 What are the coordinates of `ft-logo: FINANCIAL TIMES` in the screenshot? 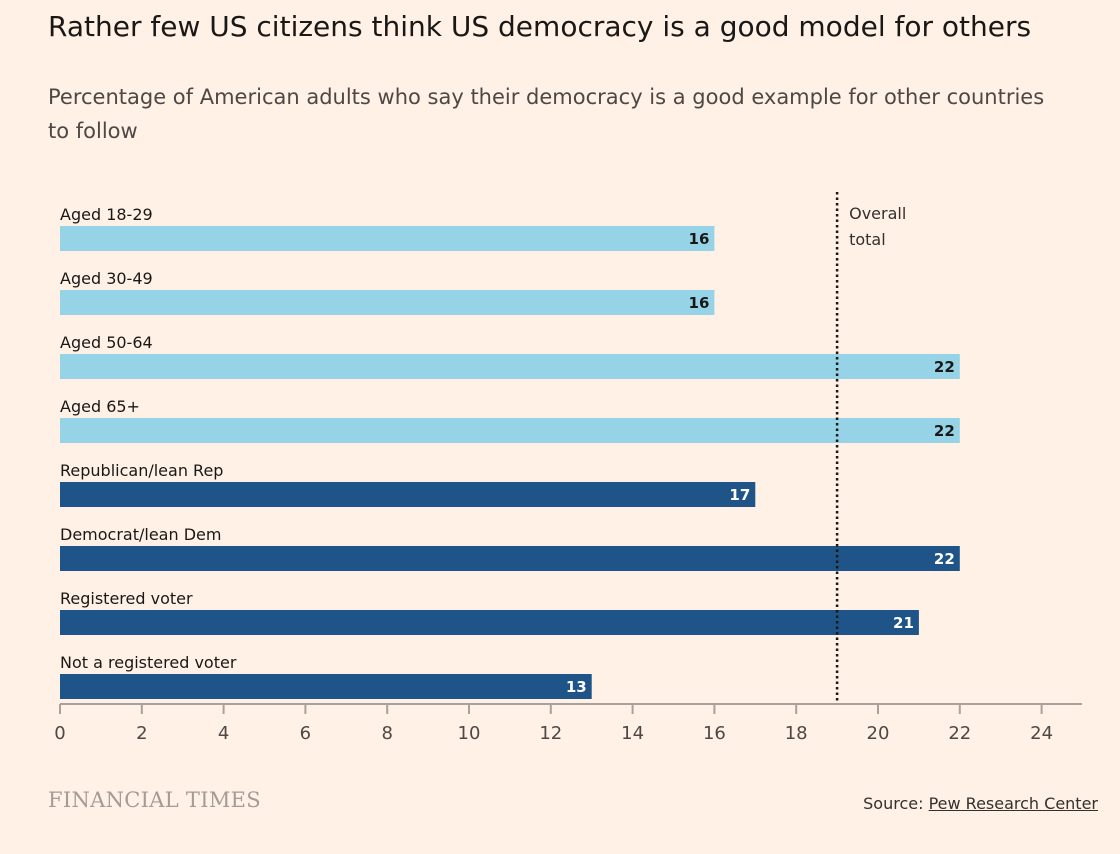 It's located at (154, 800).